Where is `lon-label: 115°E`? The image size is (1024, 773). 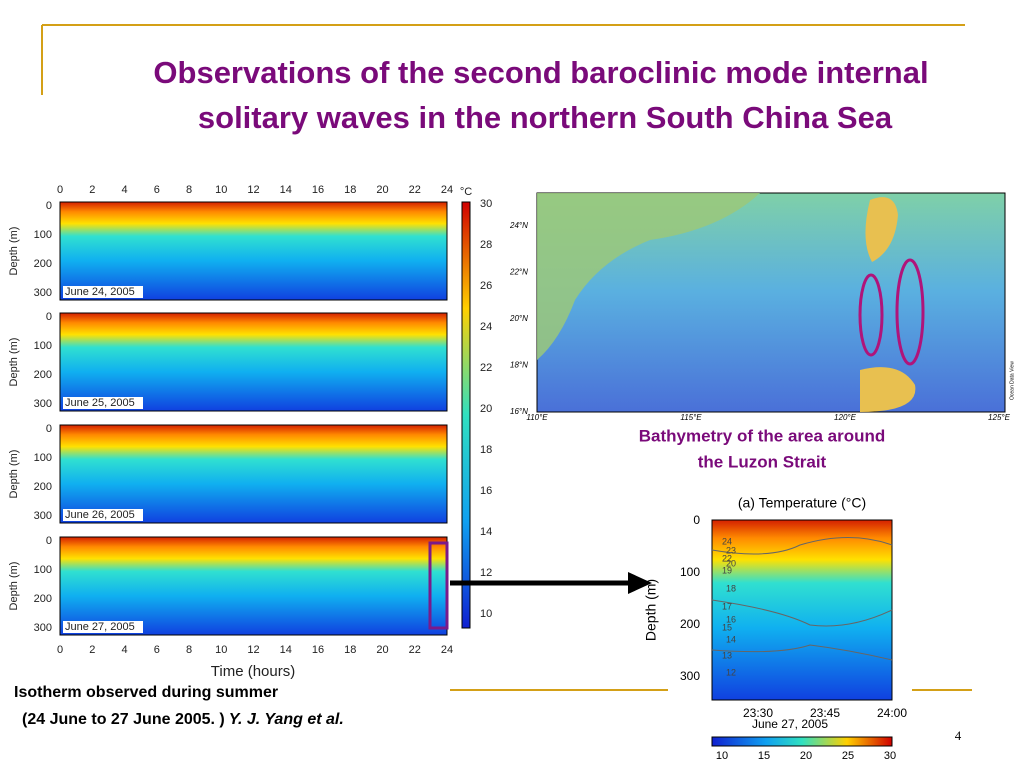 lon-label: 115°E is located at coordinates (691, 417).